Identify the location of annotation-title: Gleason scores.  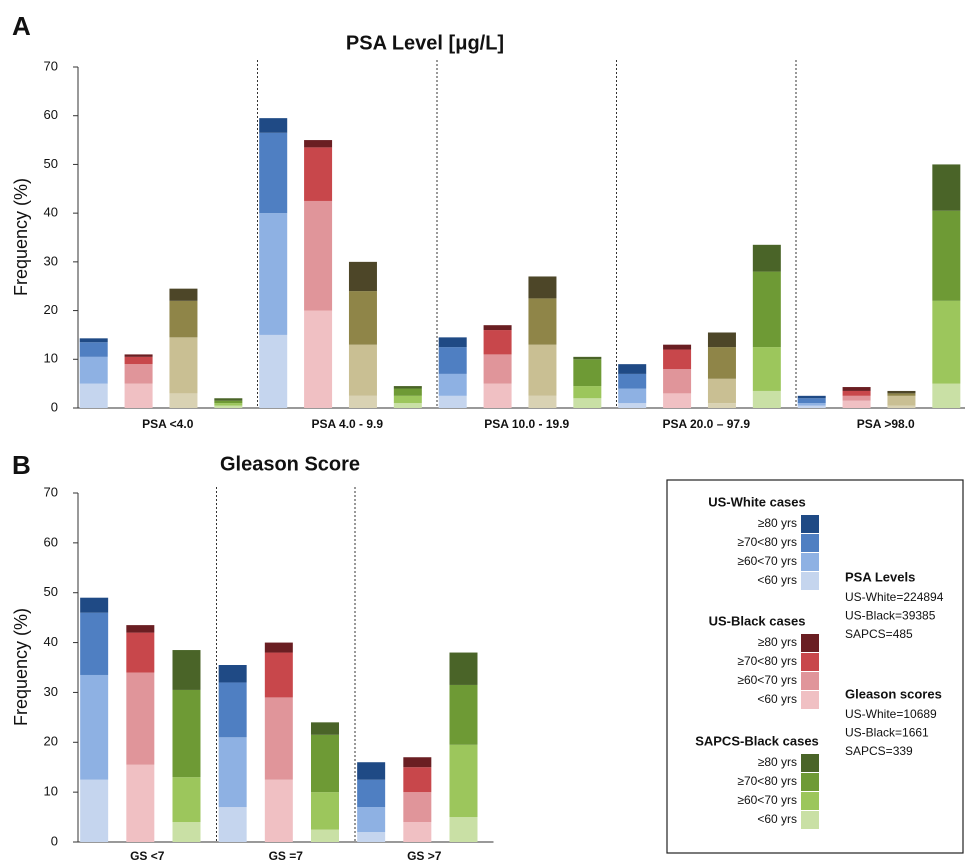
(893, 693).